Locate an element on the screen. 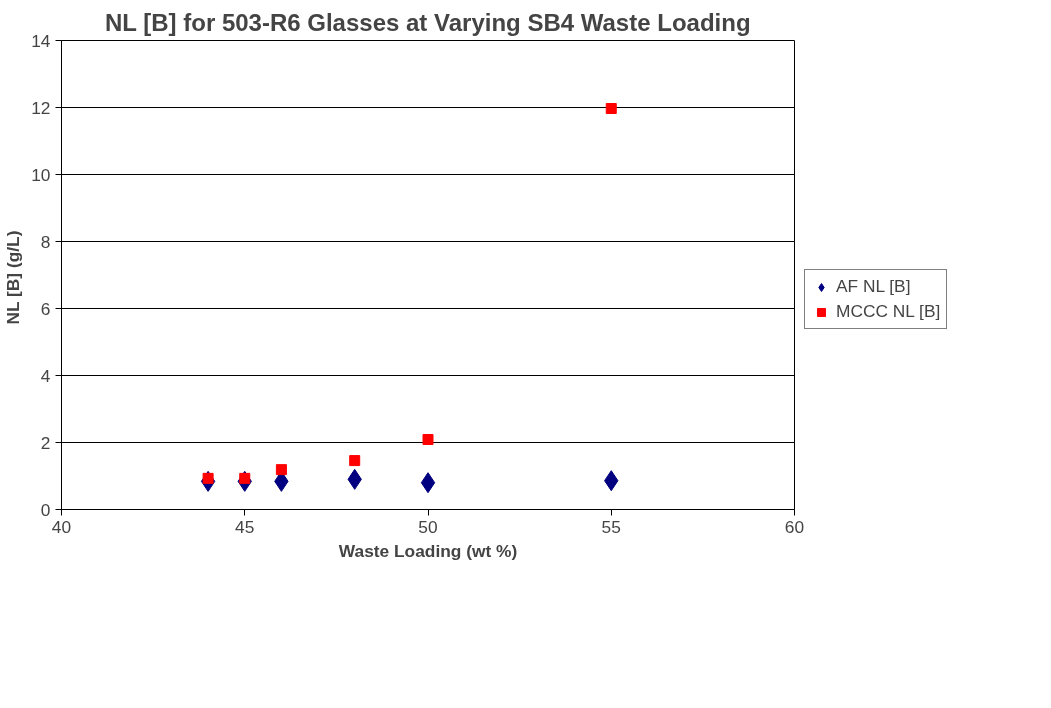 Image resolution: width=1051 pixels, height=708 pixels. x-tick-label: 40 is located at coordinates (61, 526).